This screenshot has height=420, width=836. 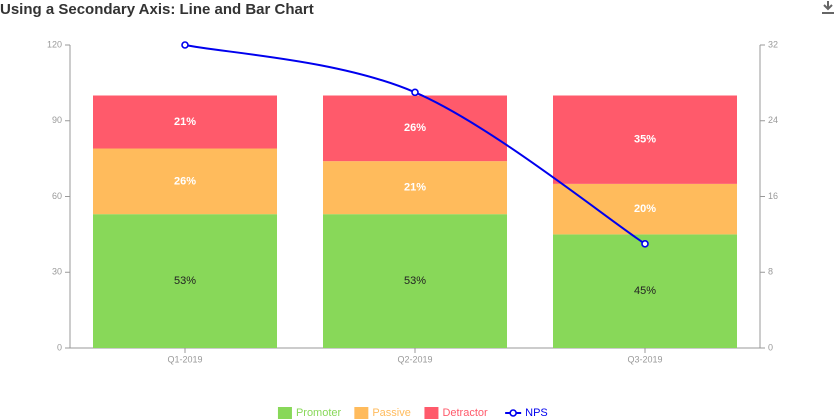 What do you see at coordinates (57, 272) in the screenshot?
I see `y-tick-label: 30` at bounding box center [57, 272].